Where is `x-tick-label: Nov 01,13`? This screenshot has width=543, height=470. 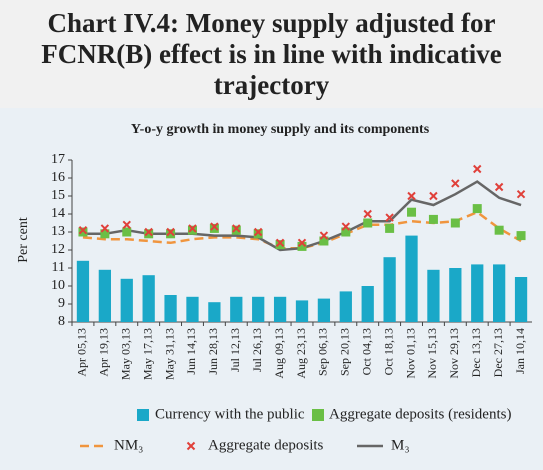
x-tick-label: Nov 01,13 is located at coordinates (410, 353).